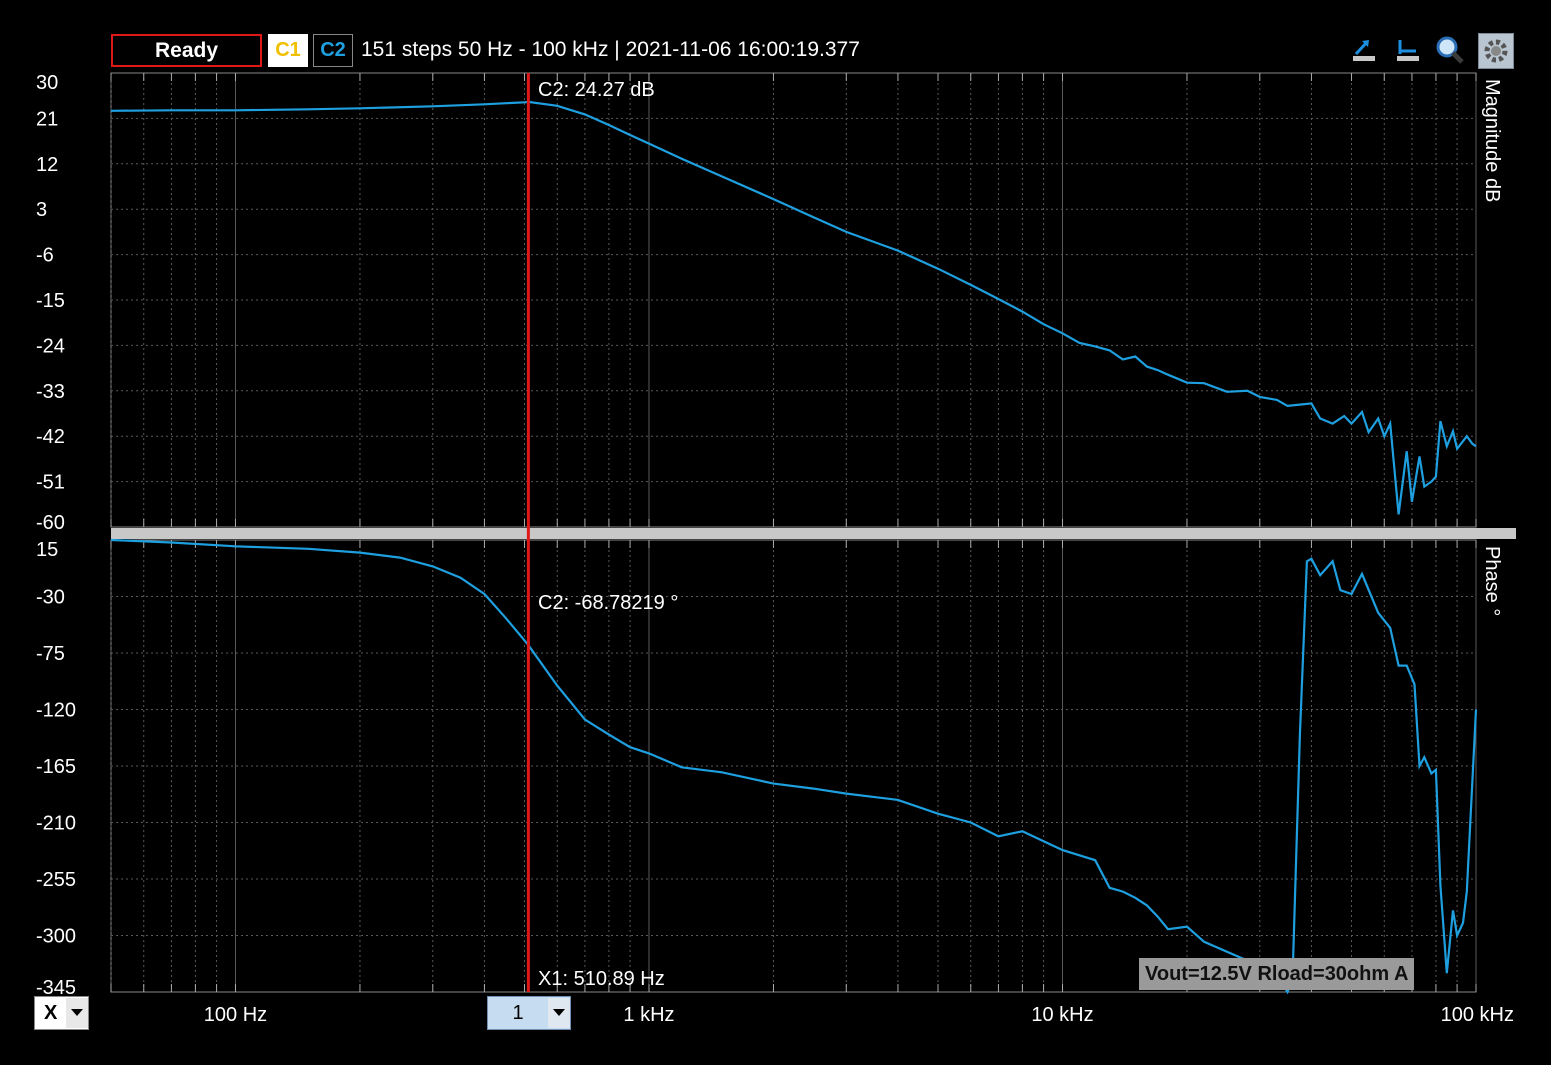 Image resolution: width=1551 pixels, height=1065 pixels. What do you see at coordinates (56, 767) in the screenshot?
I see `phase-ytick-label: -165` at bounding box center [56, 767].